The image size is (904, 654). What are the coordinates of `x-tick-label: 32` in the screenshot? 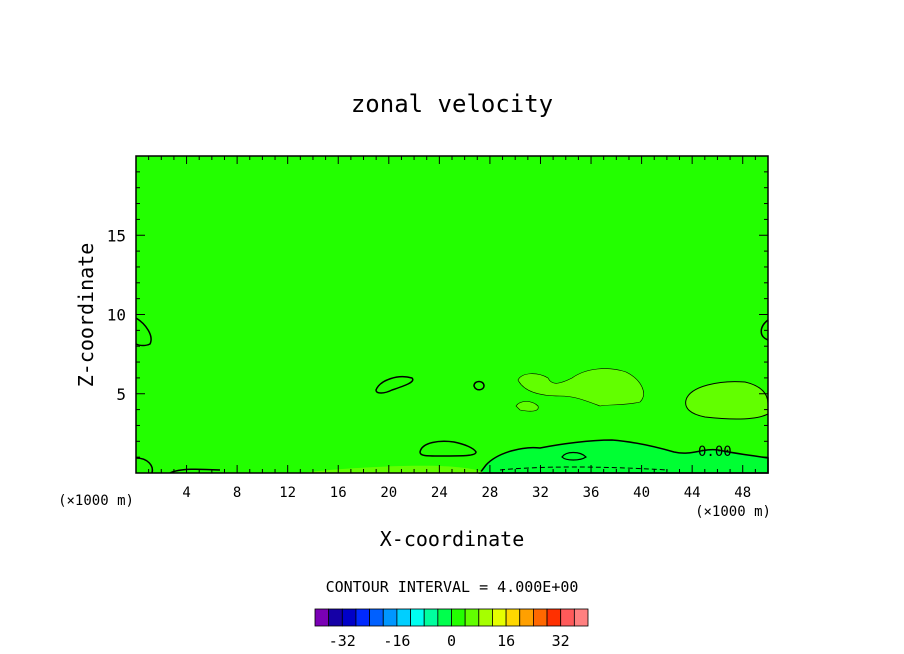 It's located at (540, 493).